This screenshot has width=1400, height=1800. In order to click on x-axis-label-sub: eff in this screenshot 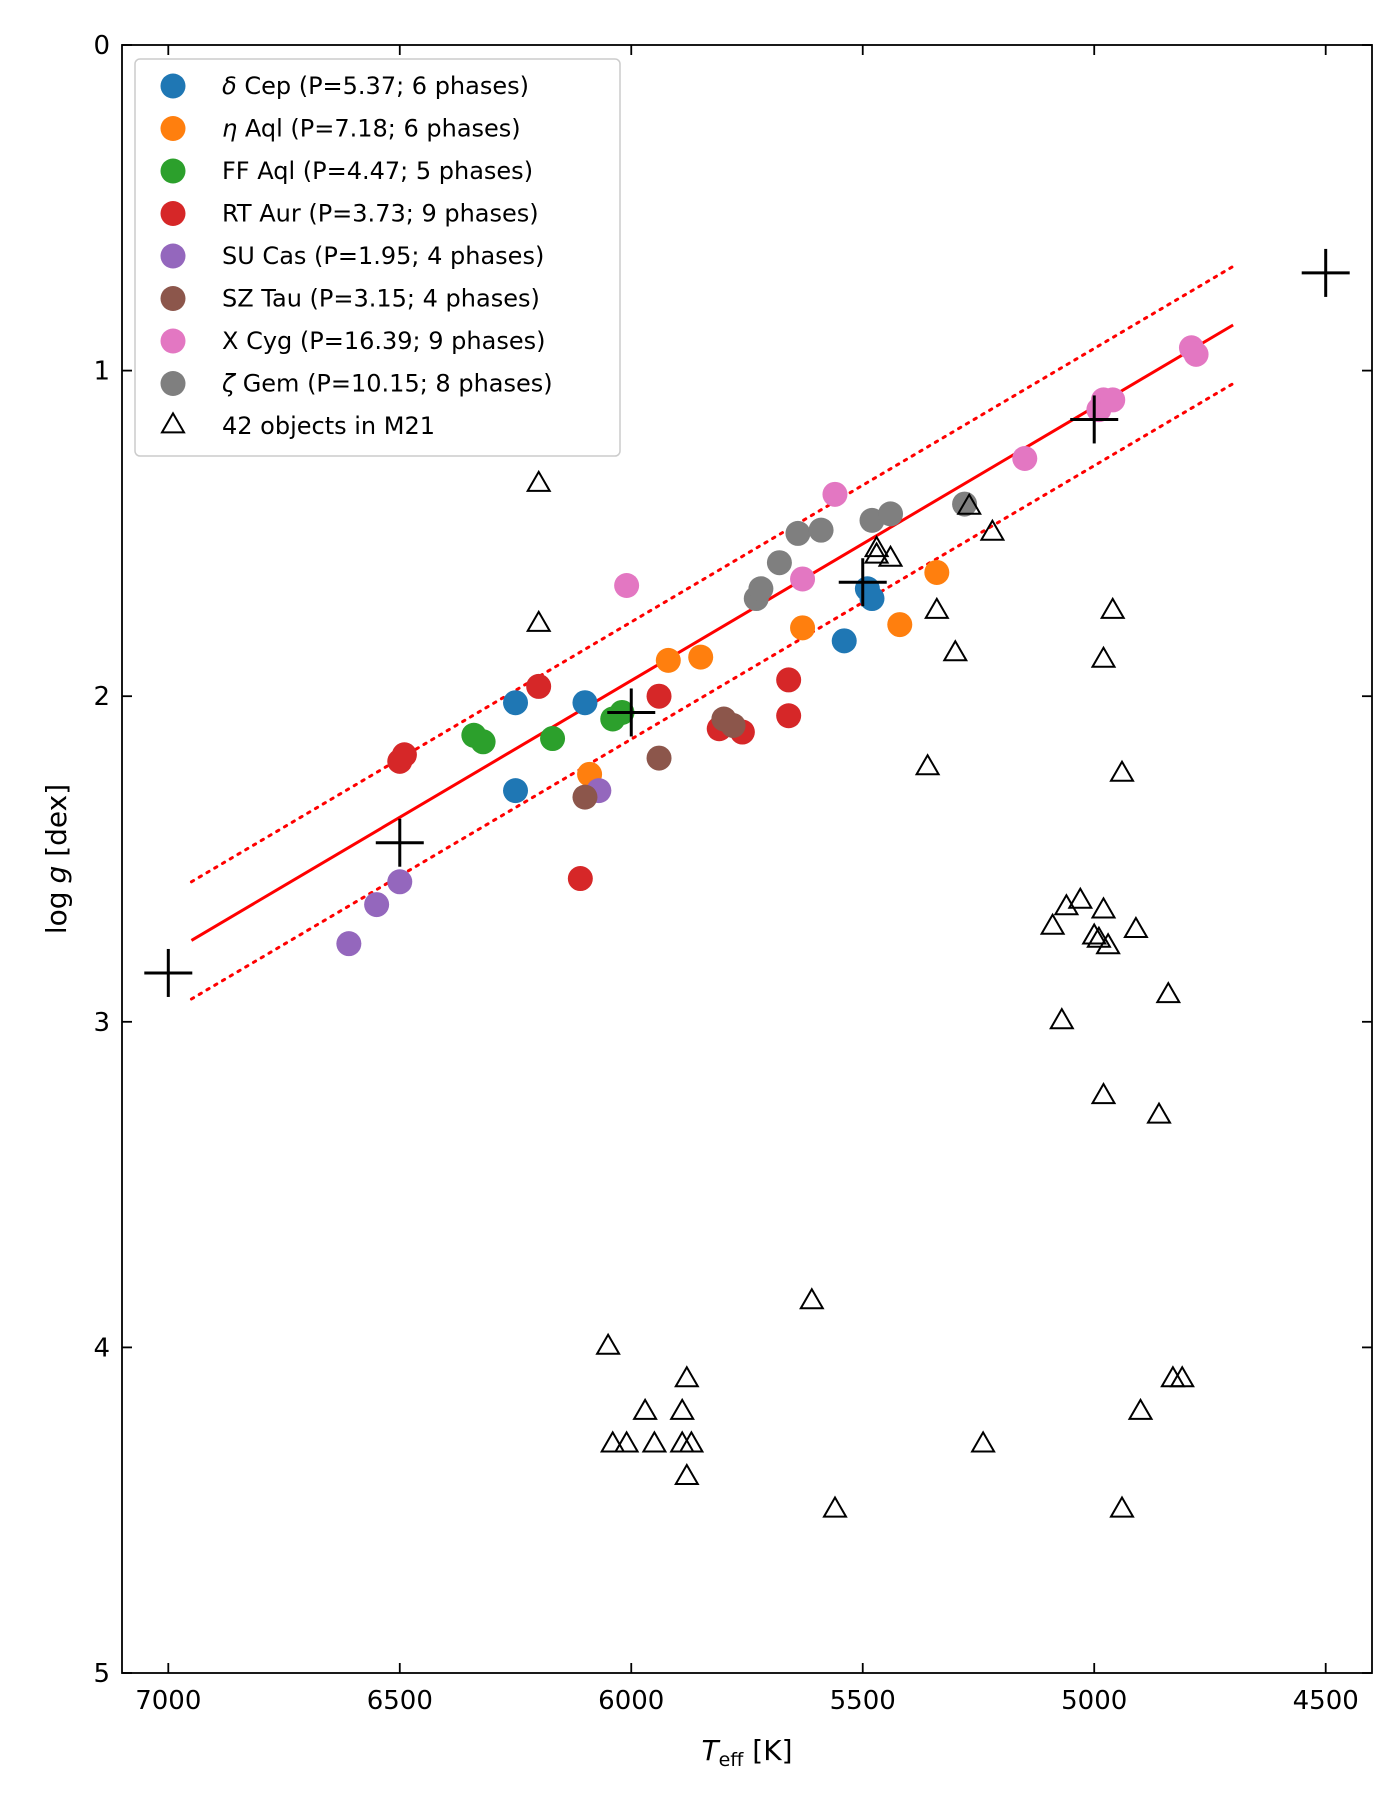, I will do `click(732, 1760)`.